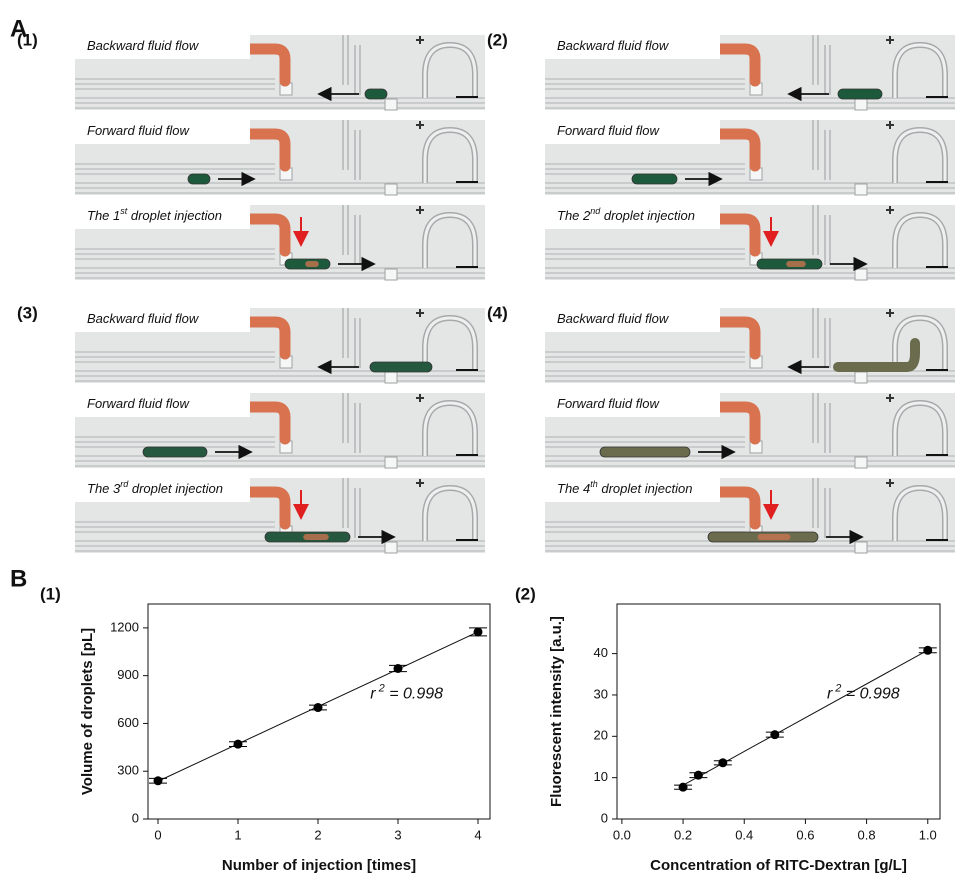  Describe the element at coordinates (556, 711) in the screenshot. I see `y-axis-label: Fluorescent intensity [a.u.]` at that location.